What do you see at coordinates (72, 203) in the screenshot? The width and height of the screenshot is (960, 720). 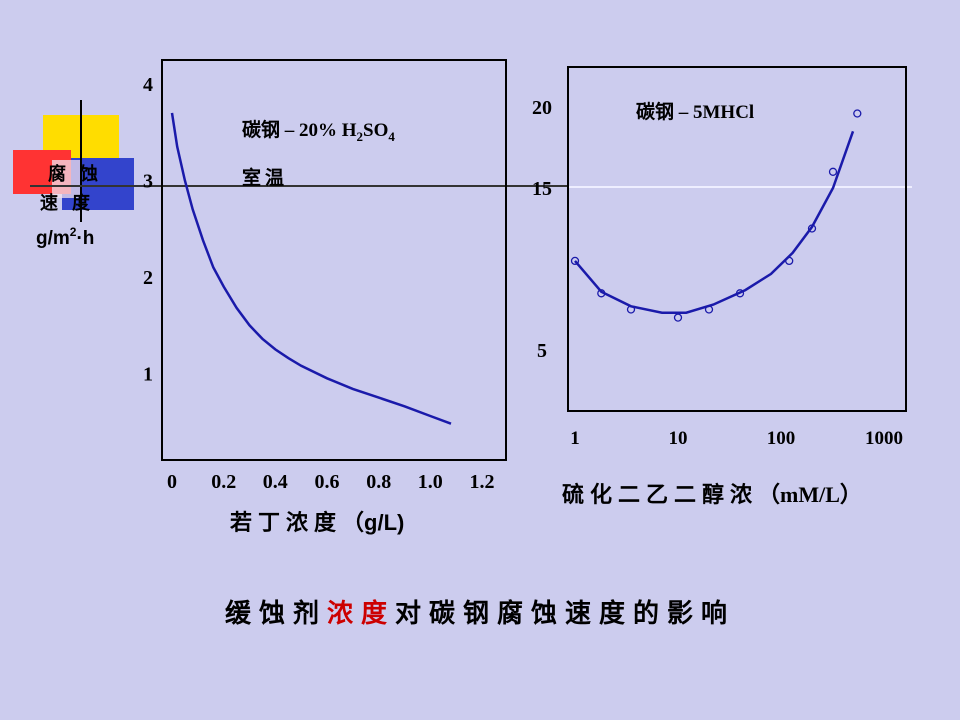 I see `y-axis-label-line2: 速度` at bounding box center [72, 203].